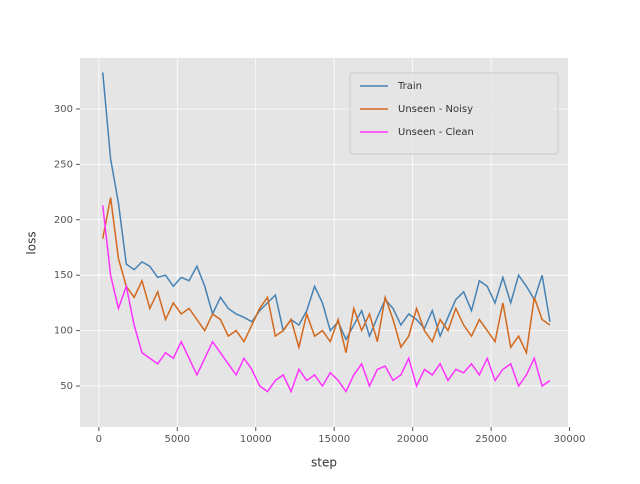 This screenshot has width=640, height=484. Describe the element at coordinates (413, 439) in the screenshot. I see `x-tick-label: 20000` at that location.